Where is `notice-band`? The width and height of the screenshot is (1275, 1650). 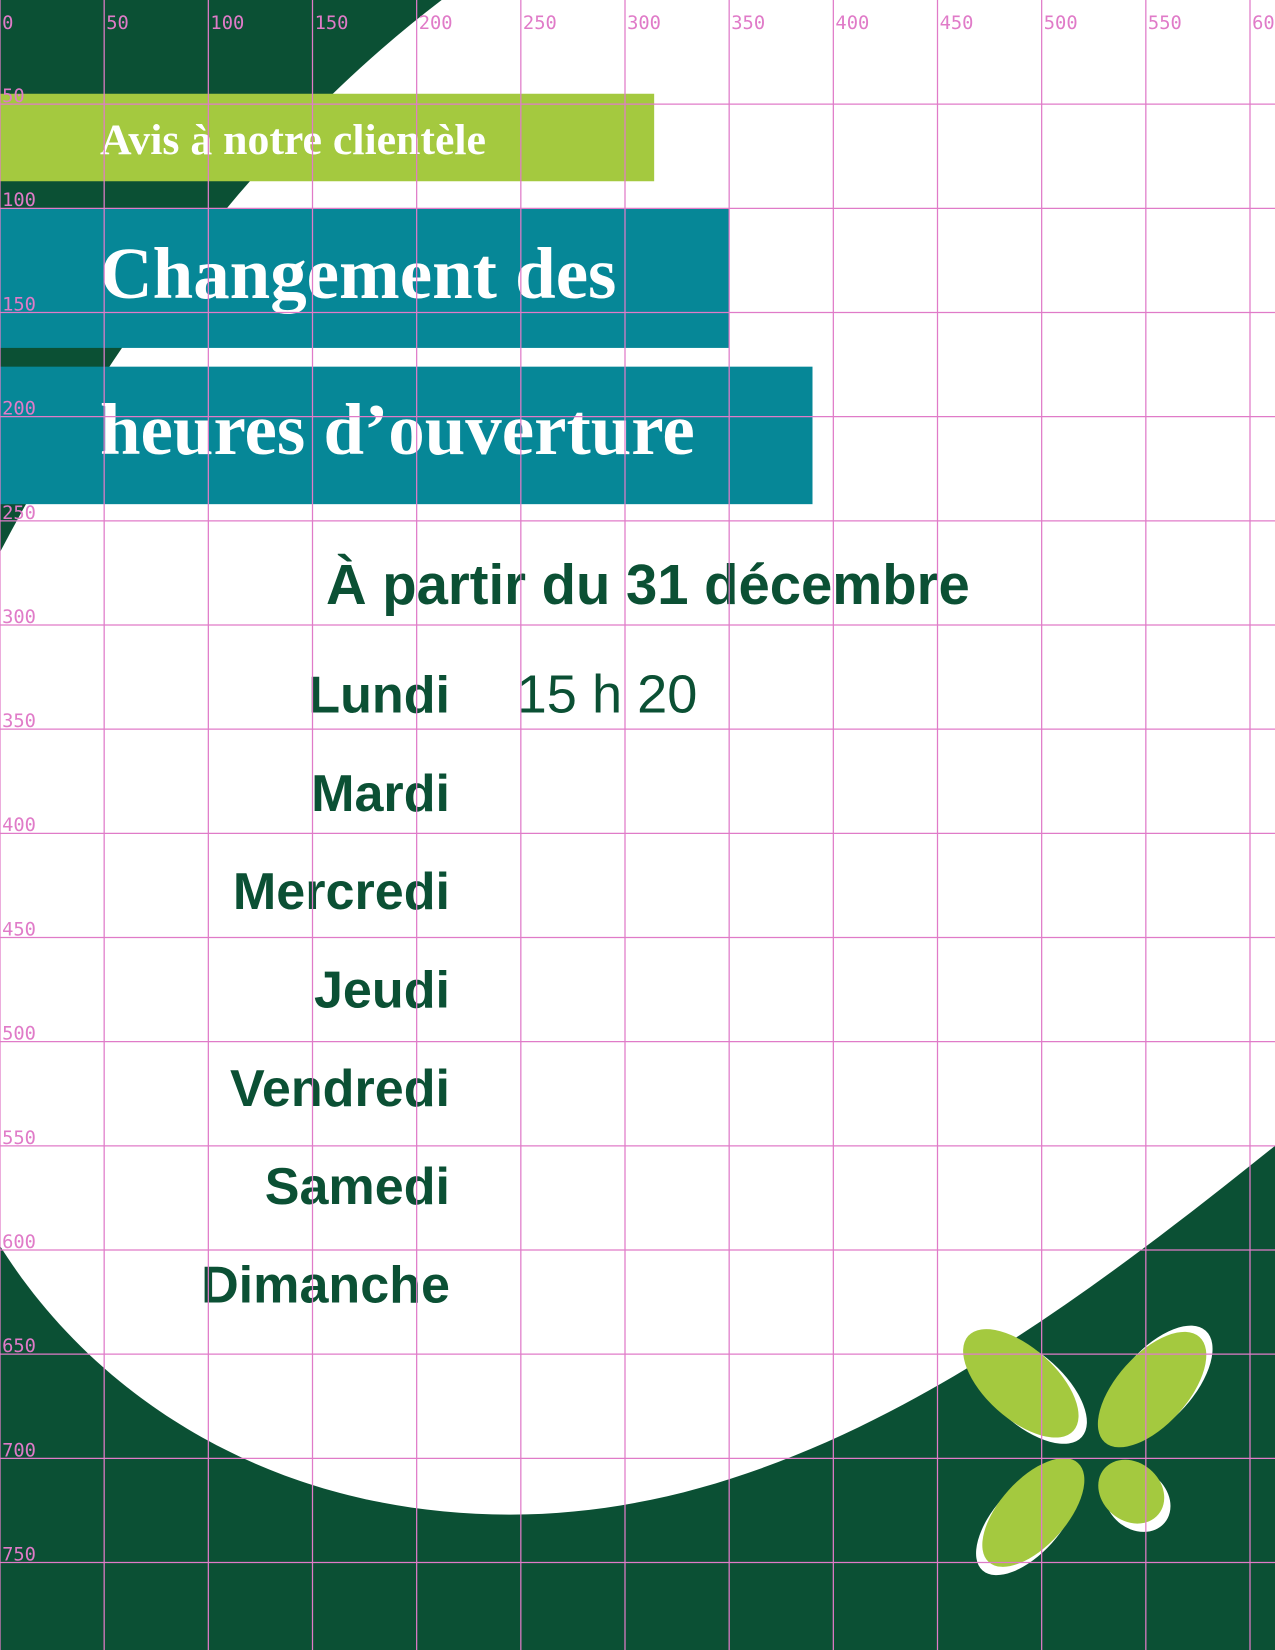
notice-band is located at coordinates (327, 137).